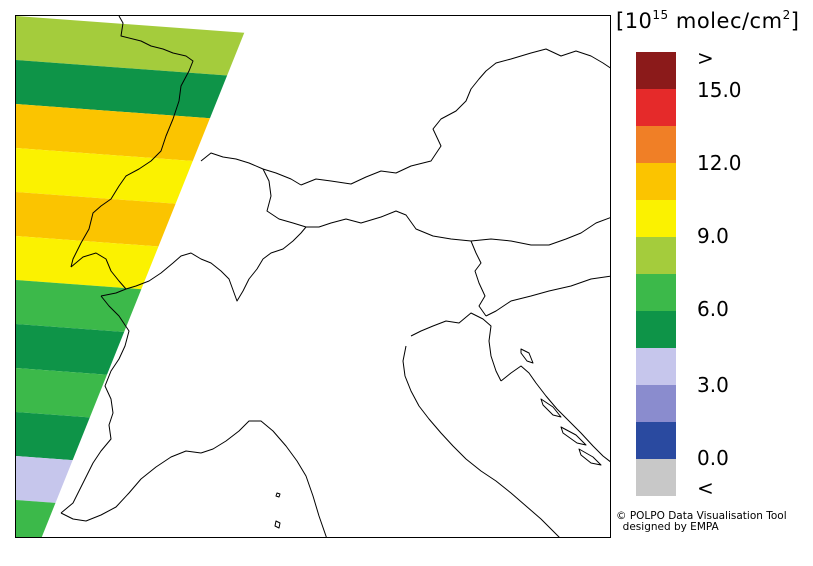 This screenshot has height=566, width=813. I want to click on scale-label: 6.0, so click(713, 309).